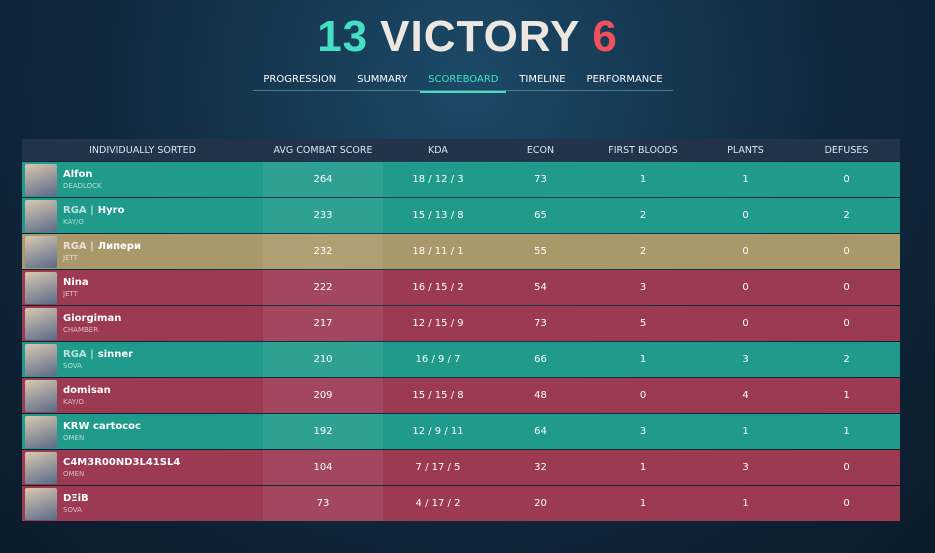 Image resolution: width=935 pixels, height=553 pixels. I want to click on player-name: Giorgiman, so click(92, 318).